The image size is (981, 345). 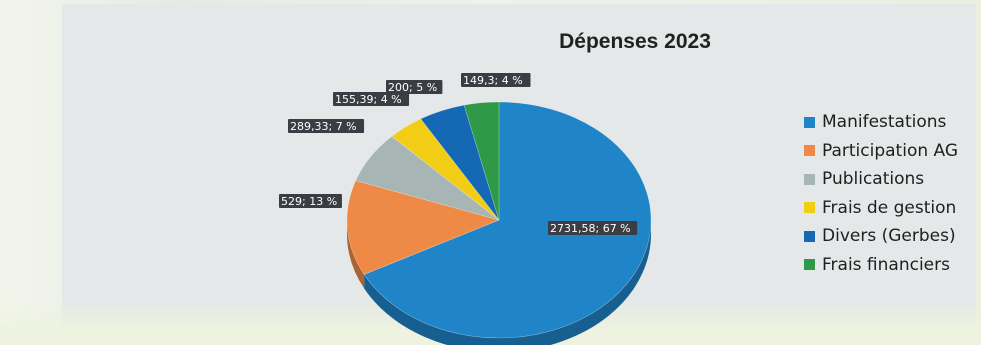 I want to click on legend-item: Participation AG, so click(x=881, y=151).